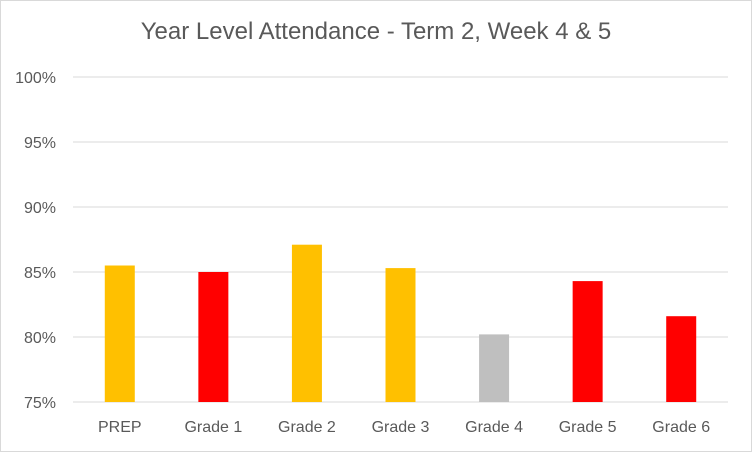 The height and width of the screenshot is (452, 752). What do you see at coordinates (40, 338) in the screenshot?
I see `y-tick-label: 80%` at bounding box center [40, 338].